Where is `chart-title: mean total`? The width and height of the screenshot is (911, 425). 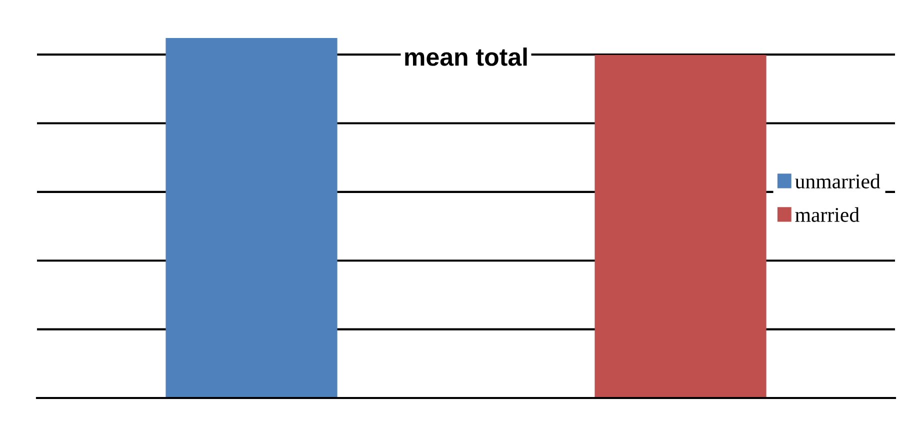 chart-title: mean total is located at coordinates (466, 57).